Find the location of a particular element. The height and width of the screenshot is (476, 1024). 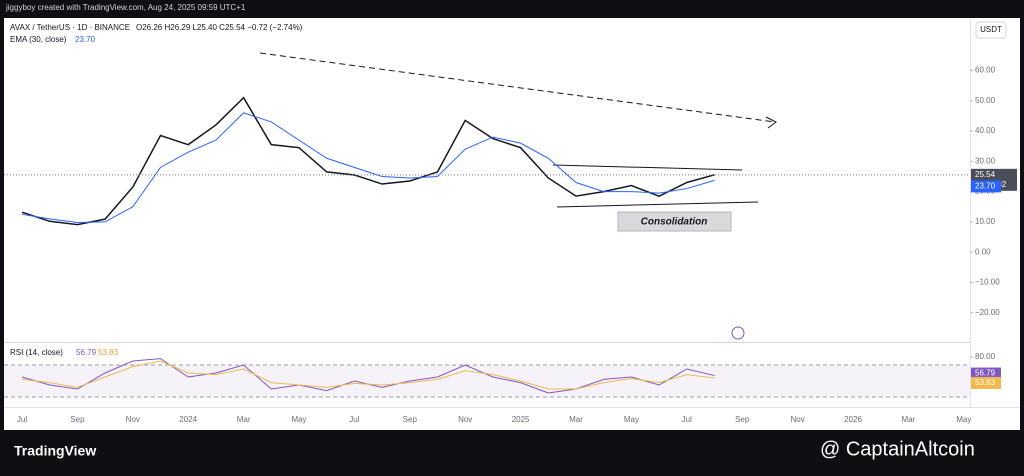

ema-legend: EMA (30, close) is located at coordinates (38, 39).